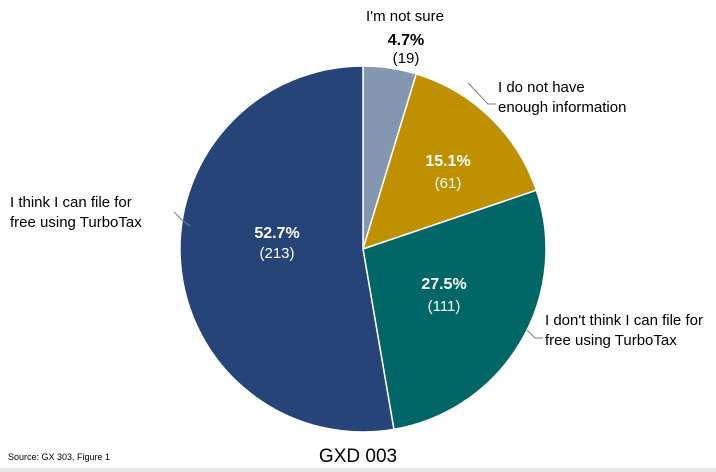 Image resolution: width=716 pixels, height=472 pixels. Describe the element at coordinates (276, 233) in the screenshot. I see `slice-4-percent-label: 52.7%` at that location.